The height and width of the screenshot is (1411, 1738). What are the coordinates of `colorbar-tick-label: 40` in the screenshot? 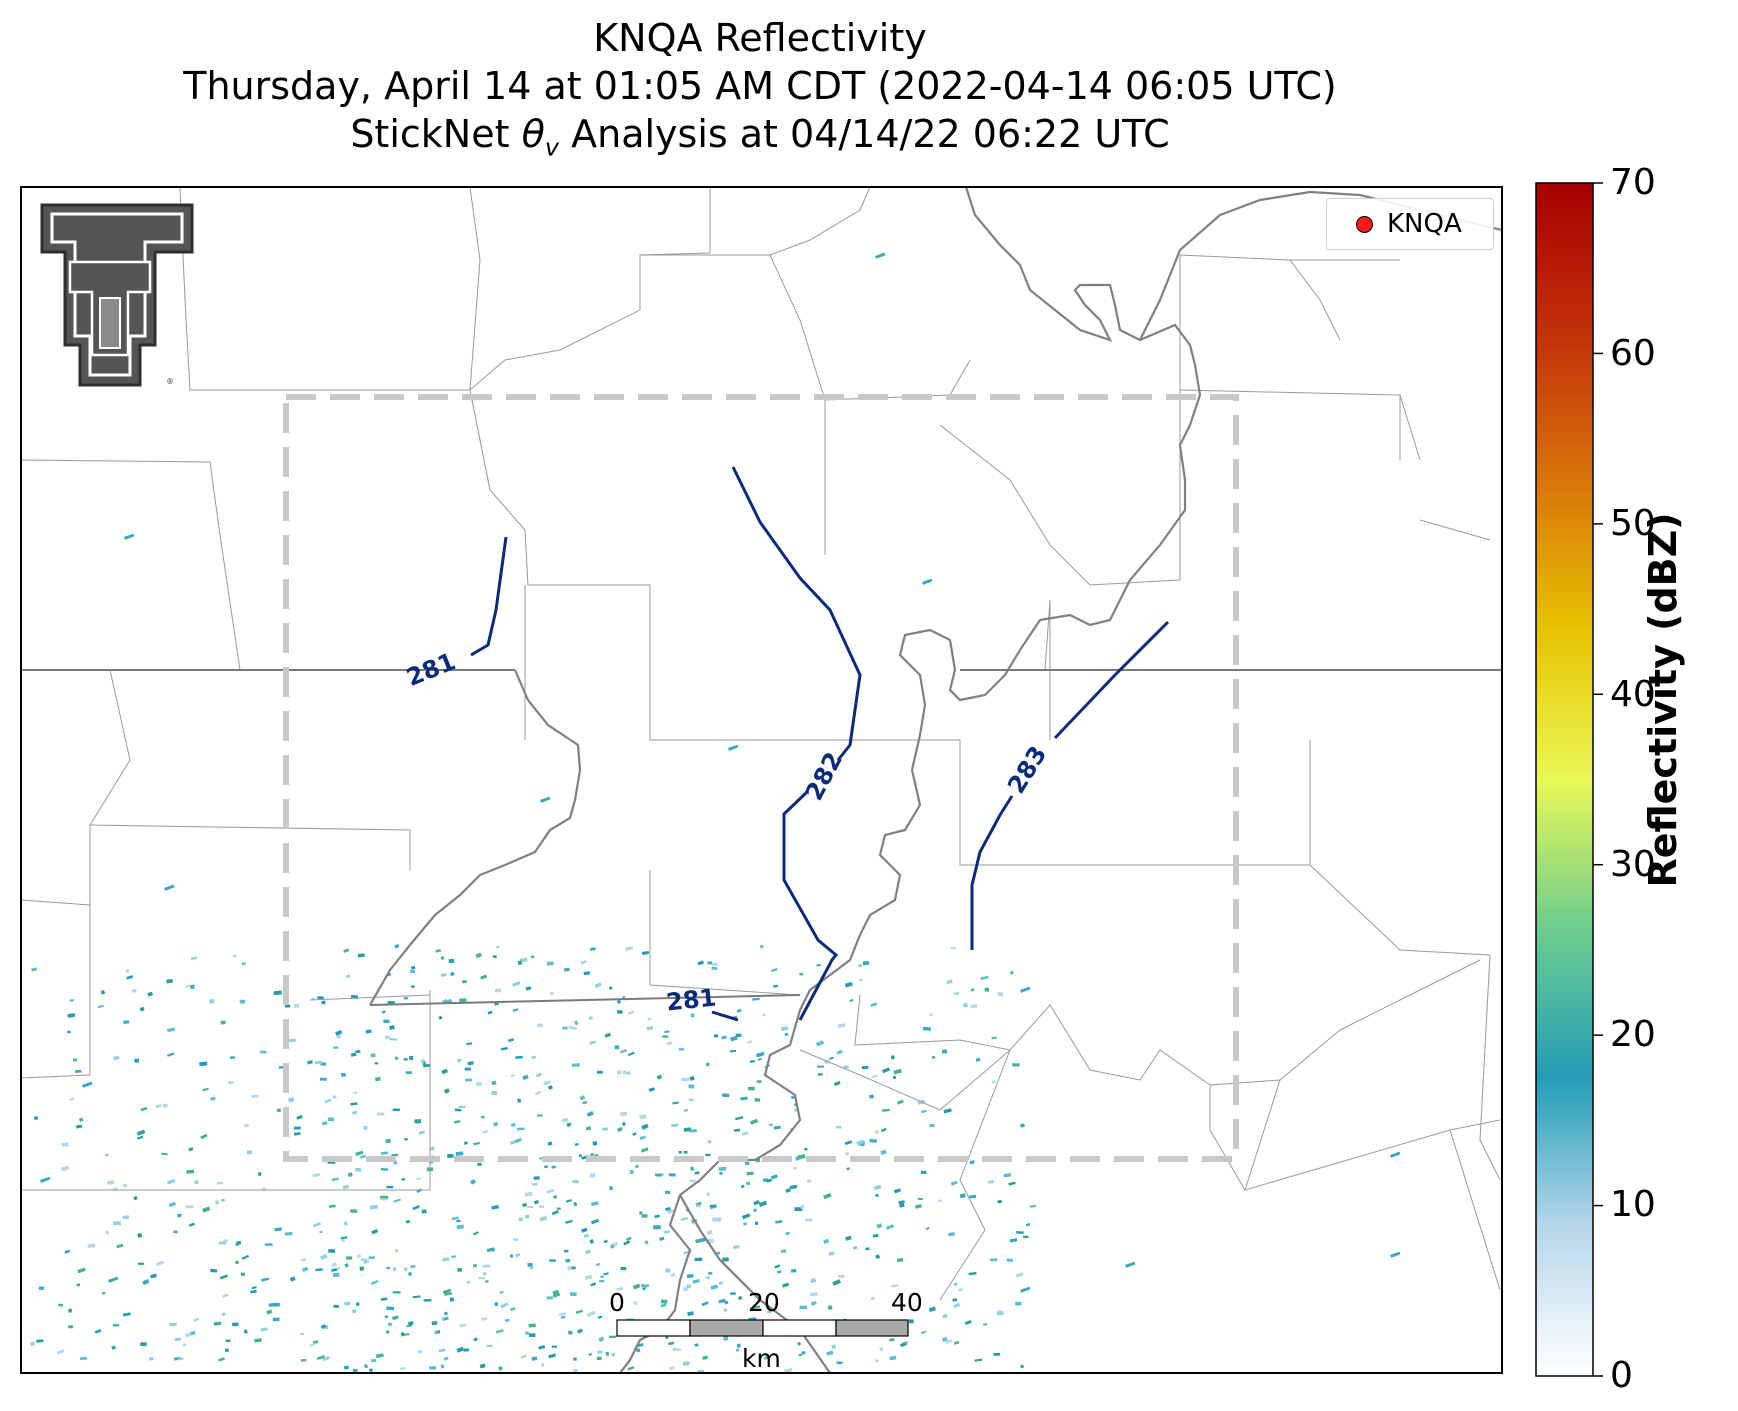 It's located at (1633, 694).